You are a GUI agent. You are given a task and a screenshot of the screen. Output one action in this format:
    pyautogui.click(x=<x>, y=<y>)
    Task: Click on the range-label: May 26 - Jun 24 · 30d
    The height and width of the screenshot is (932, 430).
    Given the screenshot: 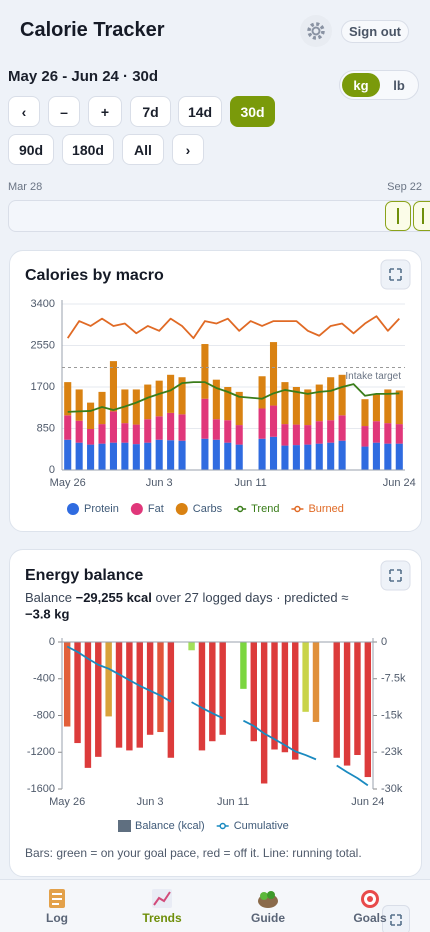 What is the action you would take?
    pyautogui.click(x=83, y=76)
    